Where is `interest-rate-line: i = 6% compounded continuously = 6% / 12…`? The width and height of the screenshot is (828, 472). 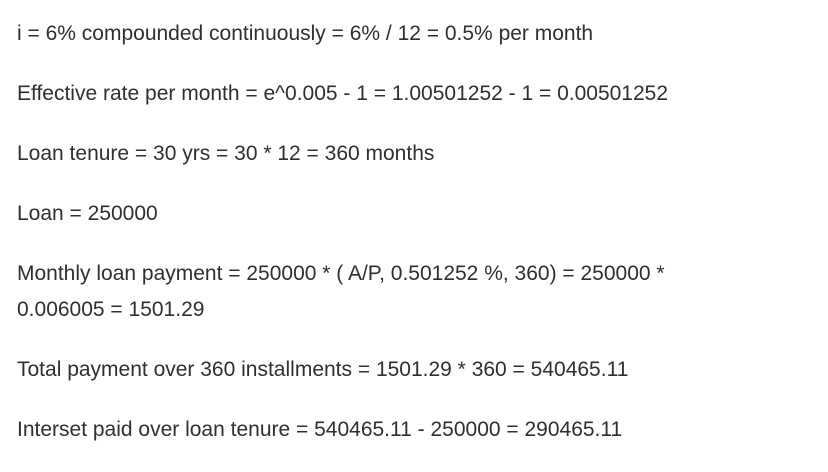
interest-rate-line: i = 6% compounded continuously = 6% / 12… is located at coordinates (305, 33).